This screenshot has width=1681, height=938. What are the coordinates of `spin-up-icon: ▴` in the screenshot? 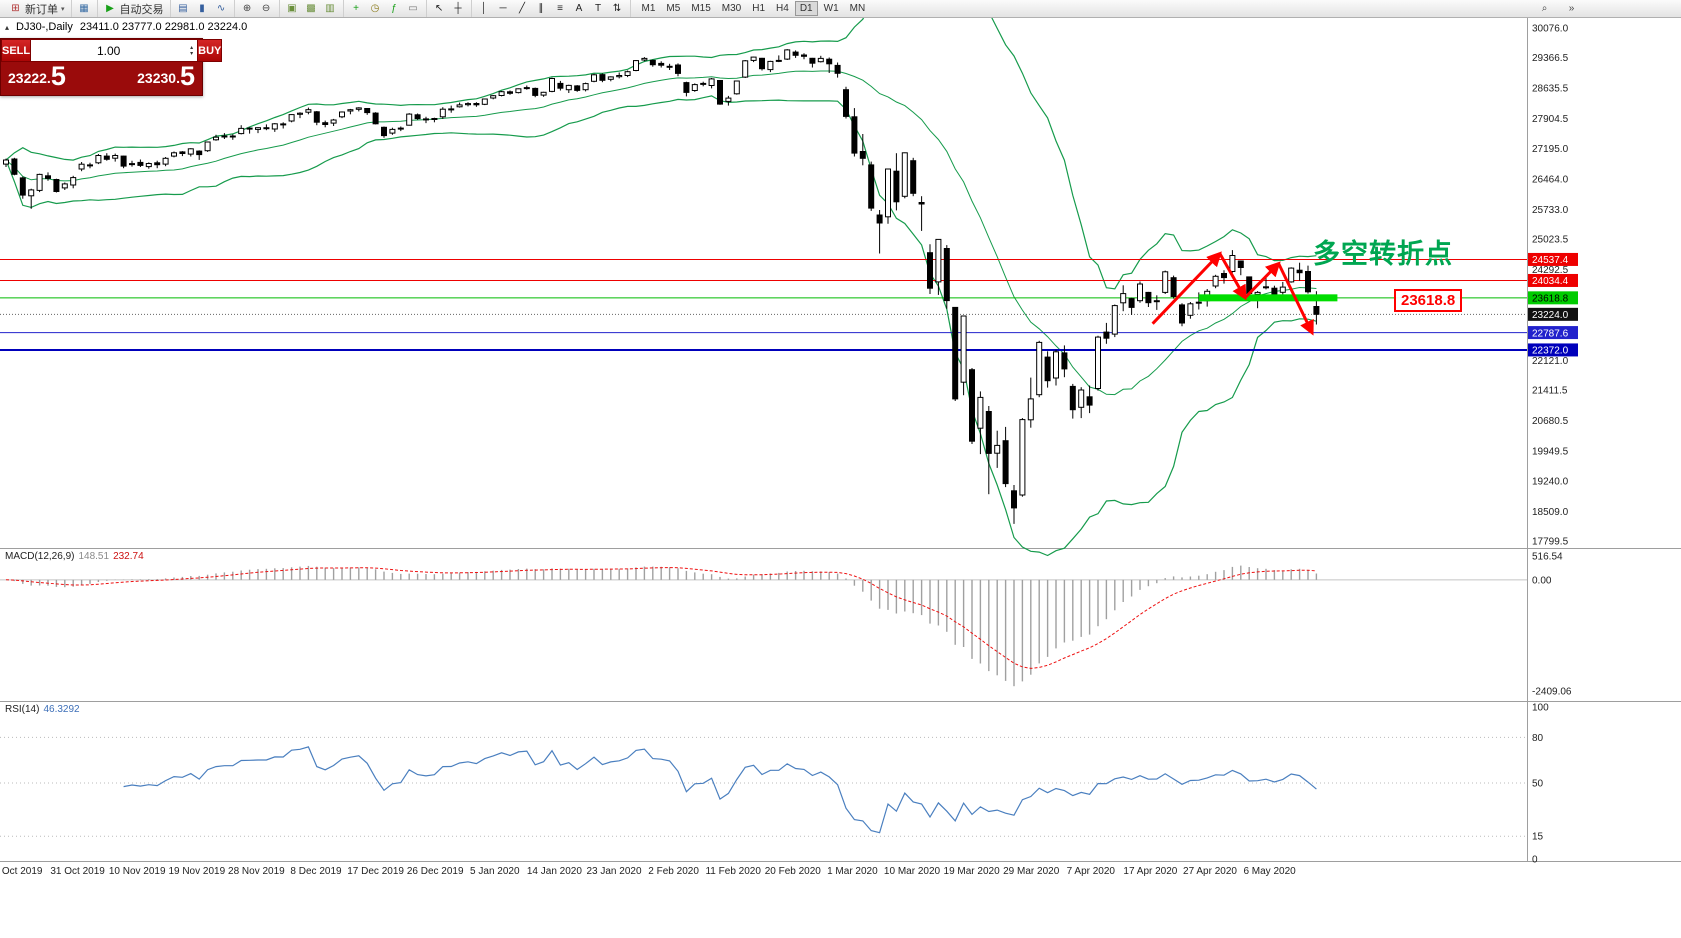 It's located at (192, 47).